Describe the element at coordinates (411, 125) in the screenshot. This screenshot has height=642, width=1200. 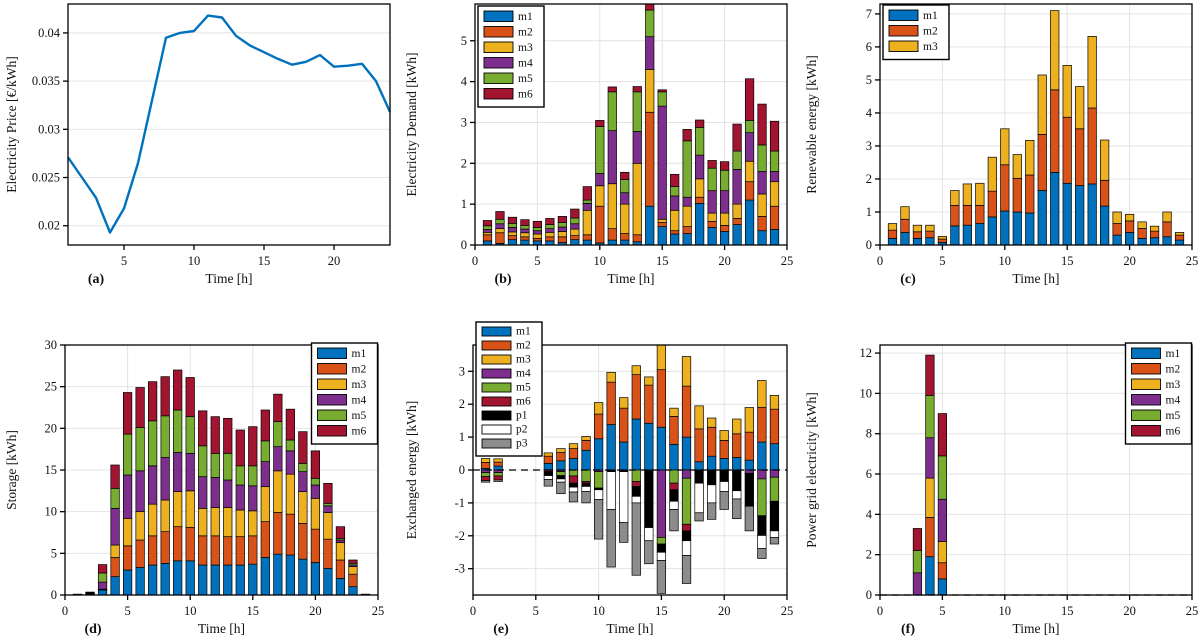
I see `y-axis-label: Electricity Demand [kWh]` at that location.